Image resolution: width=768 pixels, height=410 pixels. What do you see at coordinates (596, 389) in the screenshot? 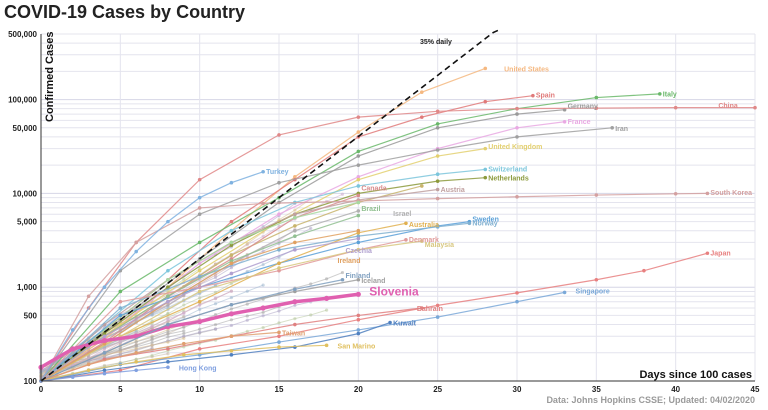
I see `x-tick-label: 35` at bounding box center [596, 389].